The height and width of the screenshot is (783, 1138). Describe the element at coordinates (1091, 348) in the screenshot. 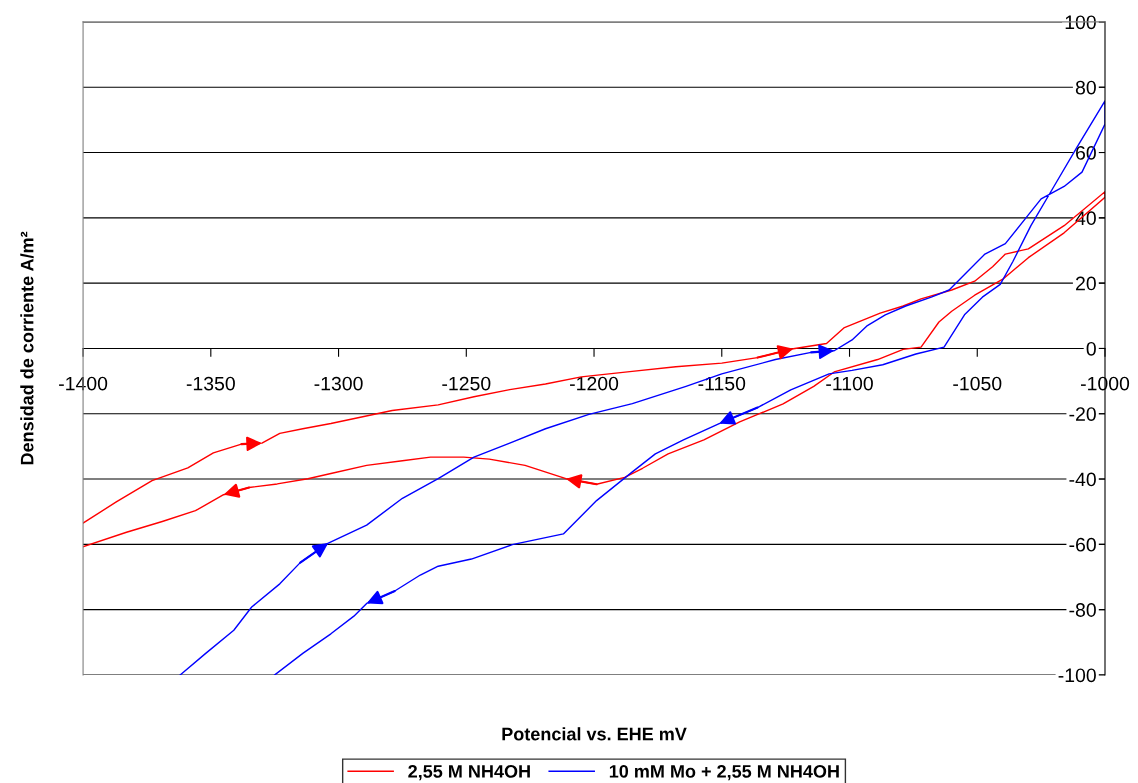

I see `y-tick-label: 0` at that location.